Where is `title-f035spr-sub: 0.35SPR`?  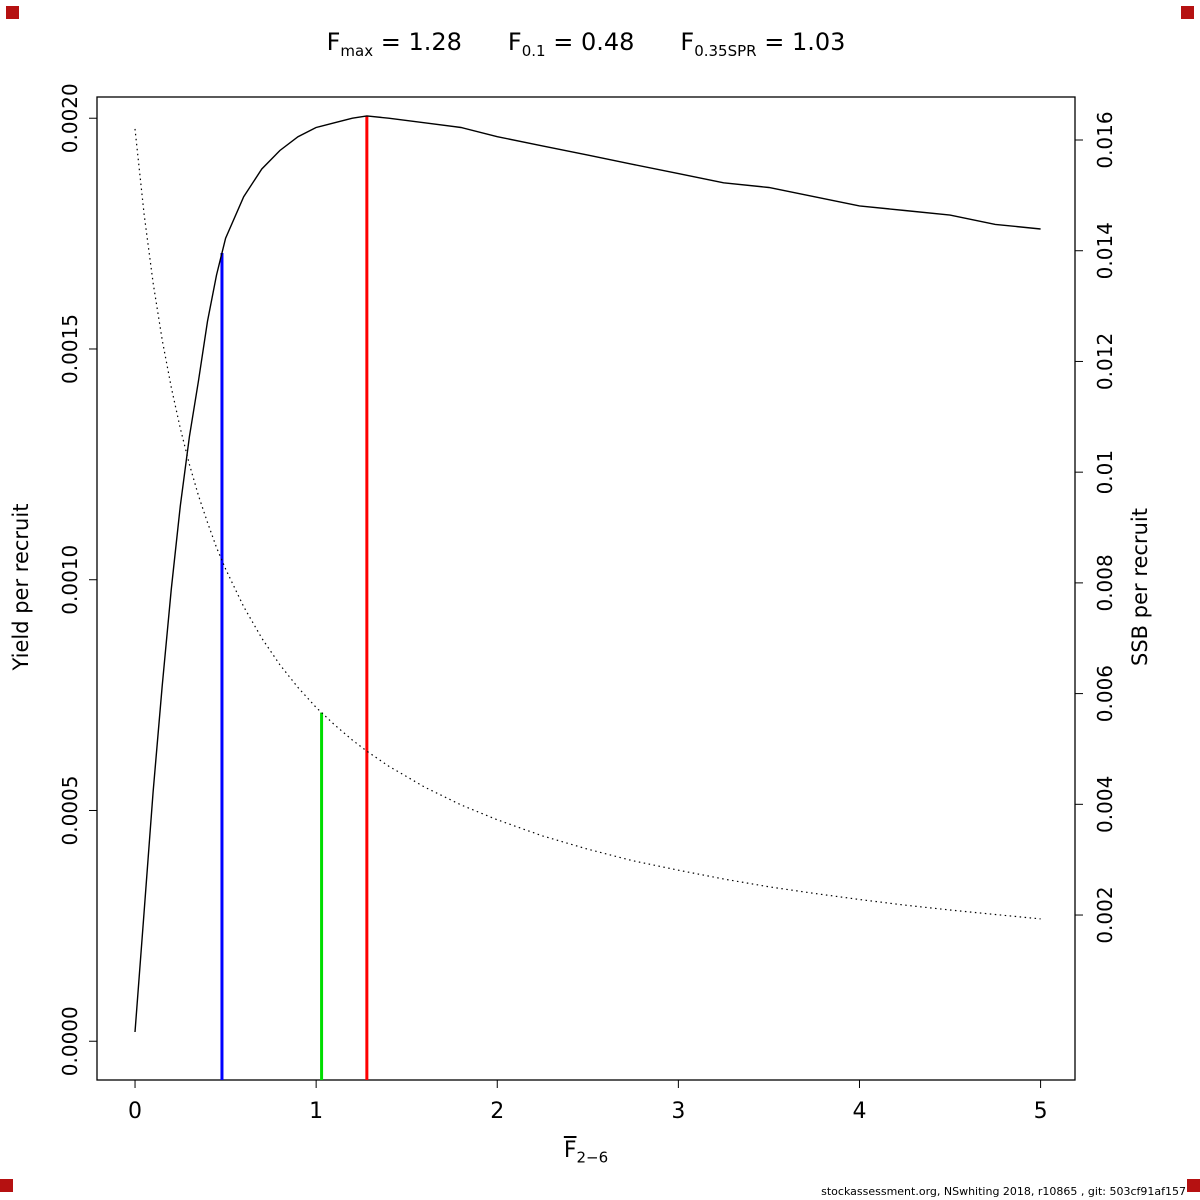 title-f035spr-sub: 0.35SPR is located at coordinates (725, 50).